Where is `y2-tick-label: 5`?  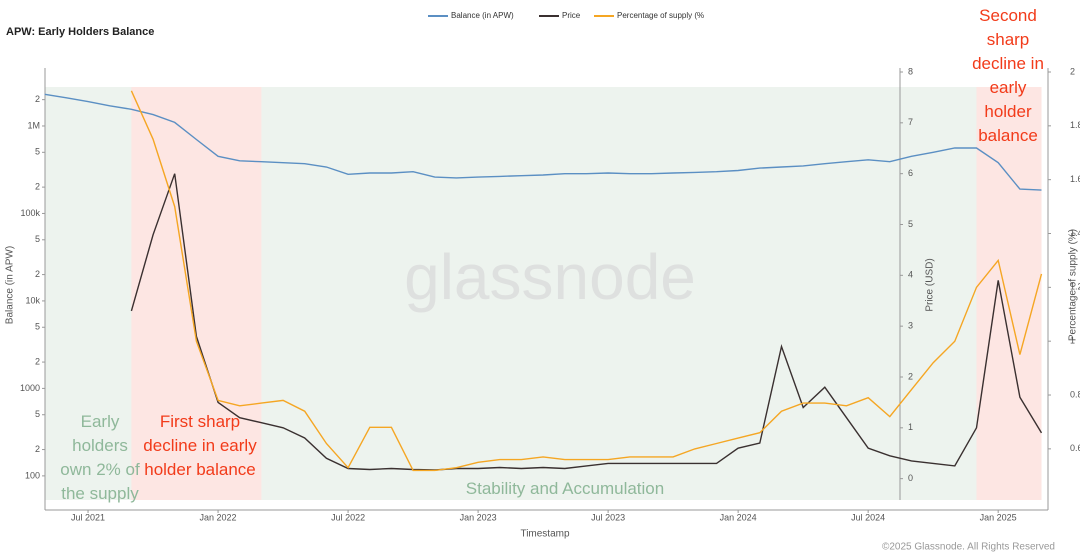 y2-tick-label: 5 is located at coordinates (910, 224).